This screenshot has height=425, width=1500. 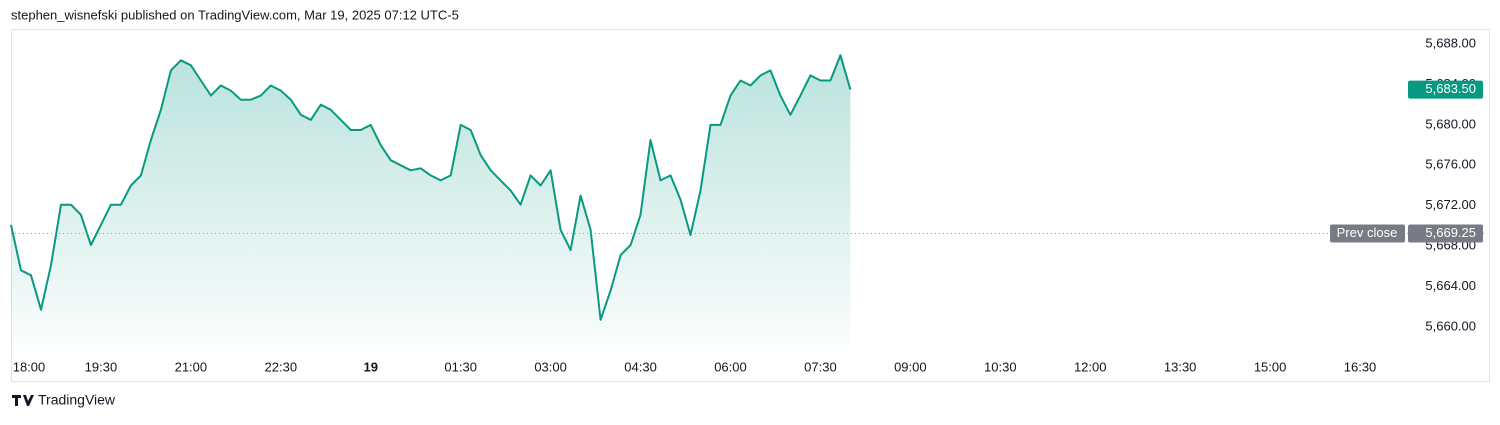 What do you see at coordinates (1360, 366) in the screenshot?
I see `x-tick-label: 16:30` at bounding box center [1360, 366].